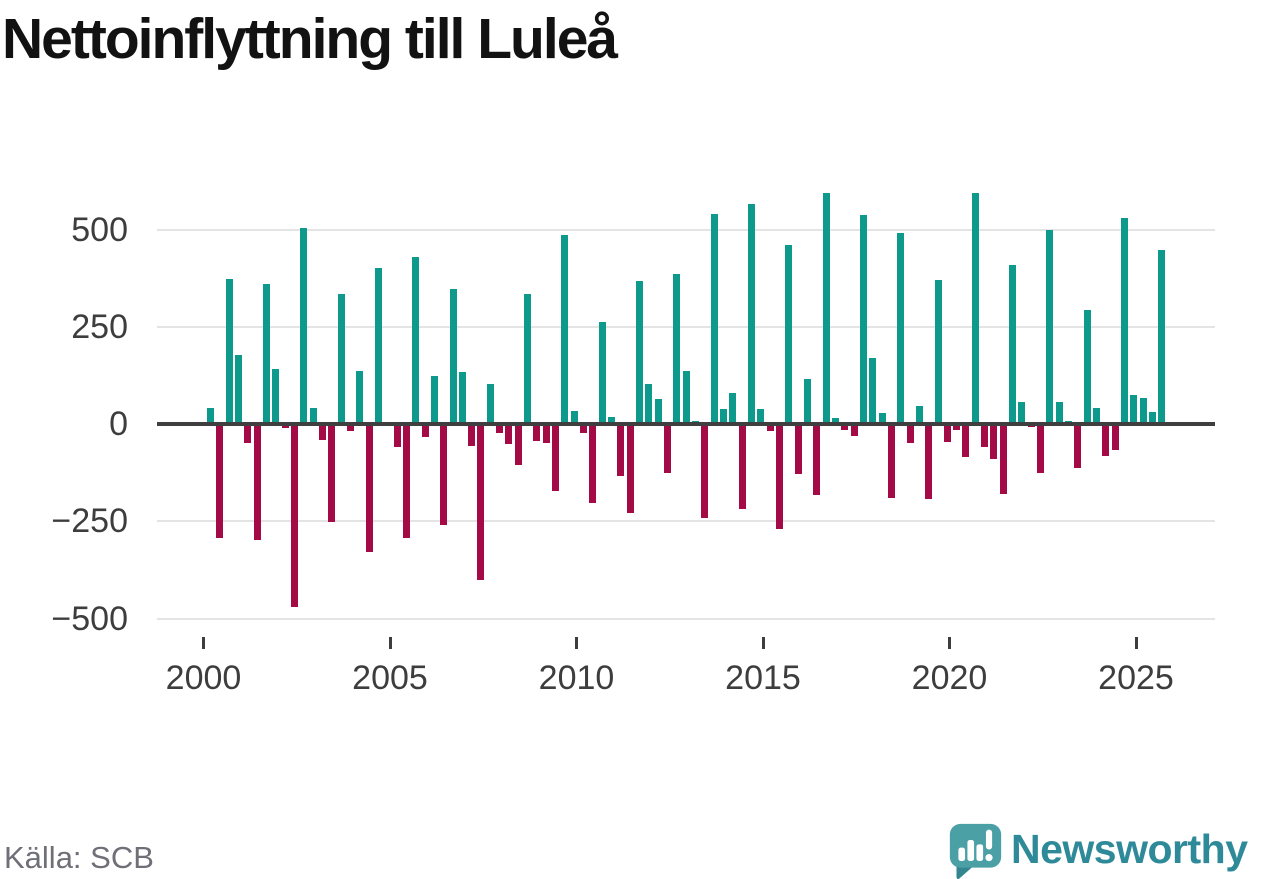 The width and height of the screenshot is (1262, 879). I want to click on bar-2019-q4, so click(947, 433).